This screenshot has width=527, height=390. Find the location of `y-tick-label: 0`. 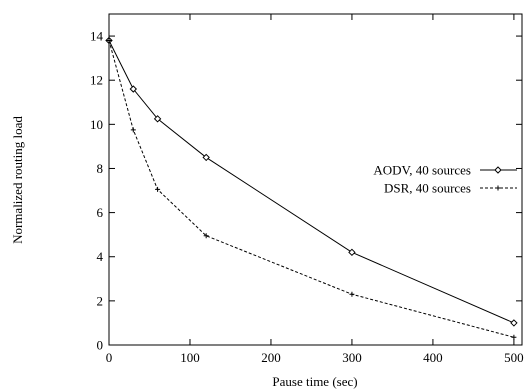

y-tick-label: 0 is located at coordinates (100, 345).